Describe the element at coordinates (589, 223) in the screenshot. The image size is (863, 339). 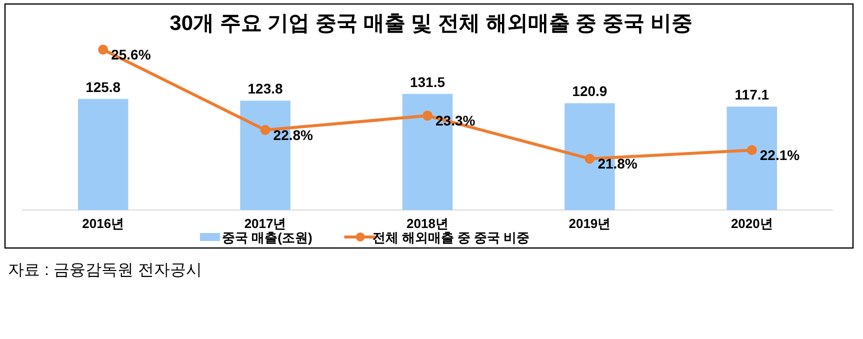
I see `x-tick-label: 2019년` at that location.